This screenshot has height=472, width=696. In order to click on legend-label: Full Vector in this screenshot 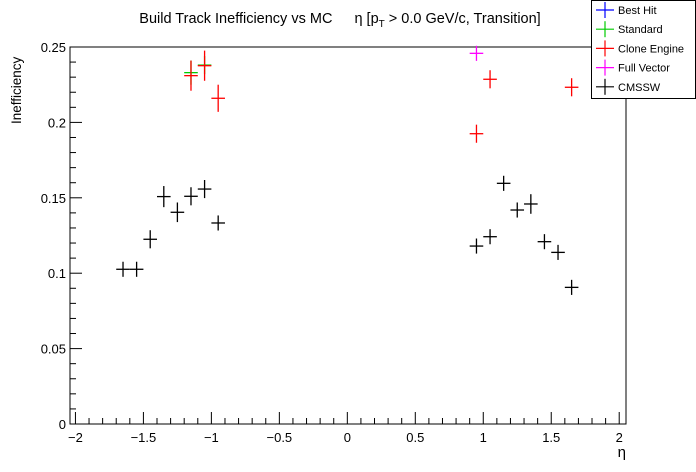, I will do `click(644, 69)`.